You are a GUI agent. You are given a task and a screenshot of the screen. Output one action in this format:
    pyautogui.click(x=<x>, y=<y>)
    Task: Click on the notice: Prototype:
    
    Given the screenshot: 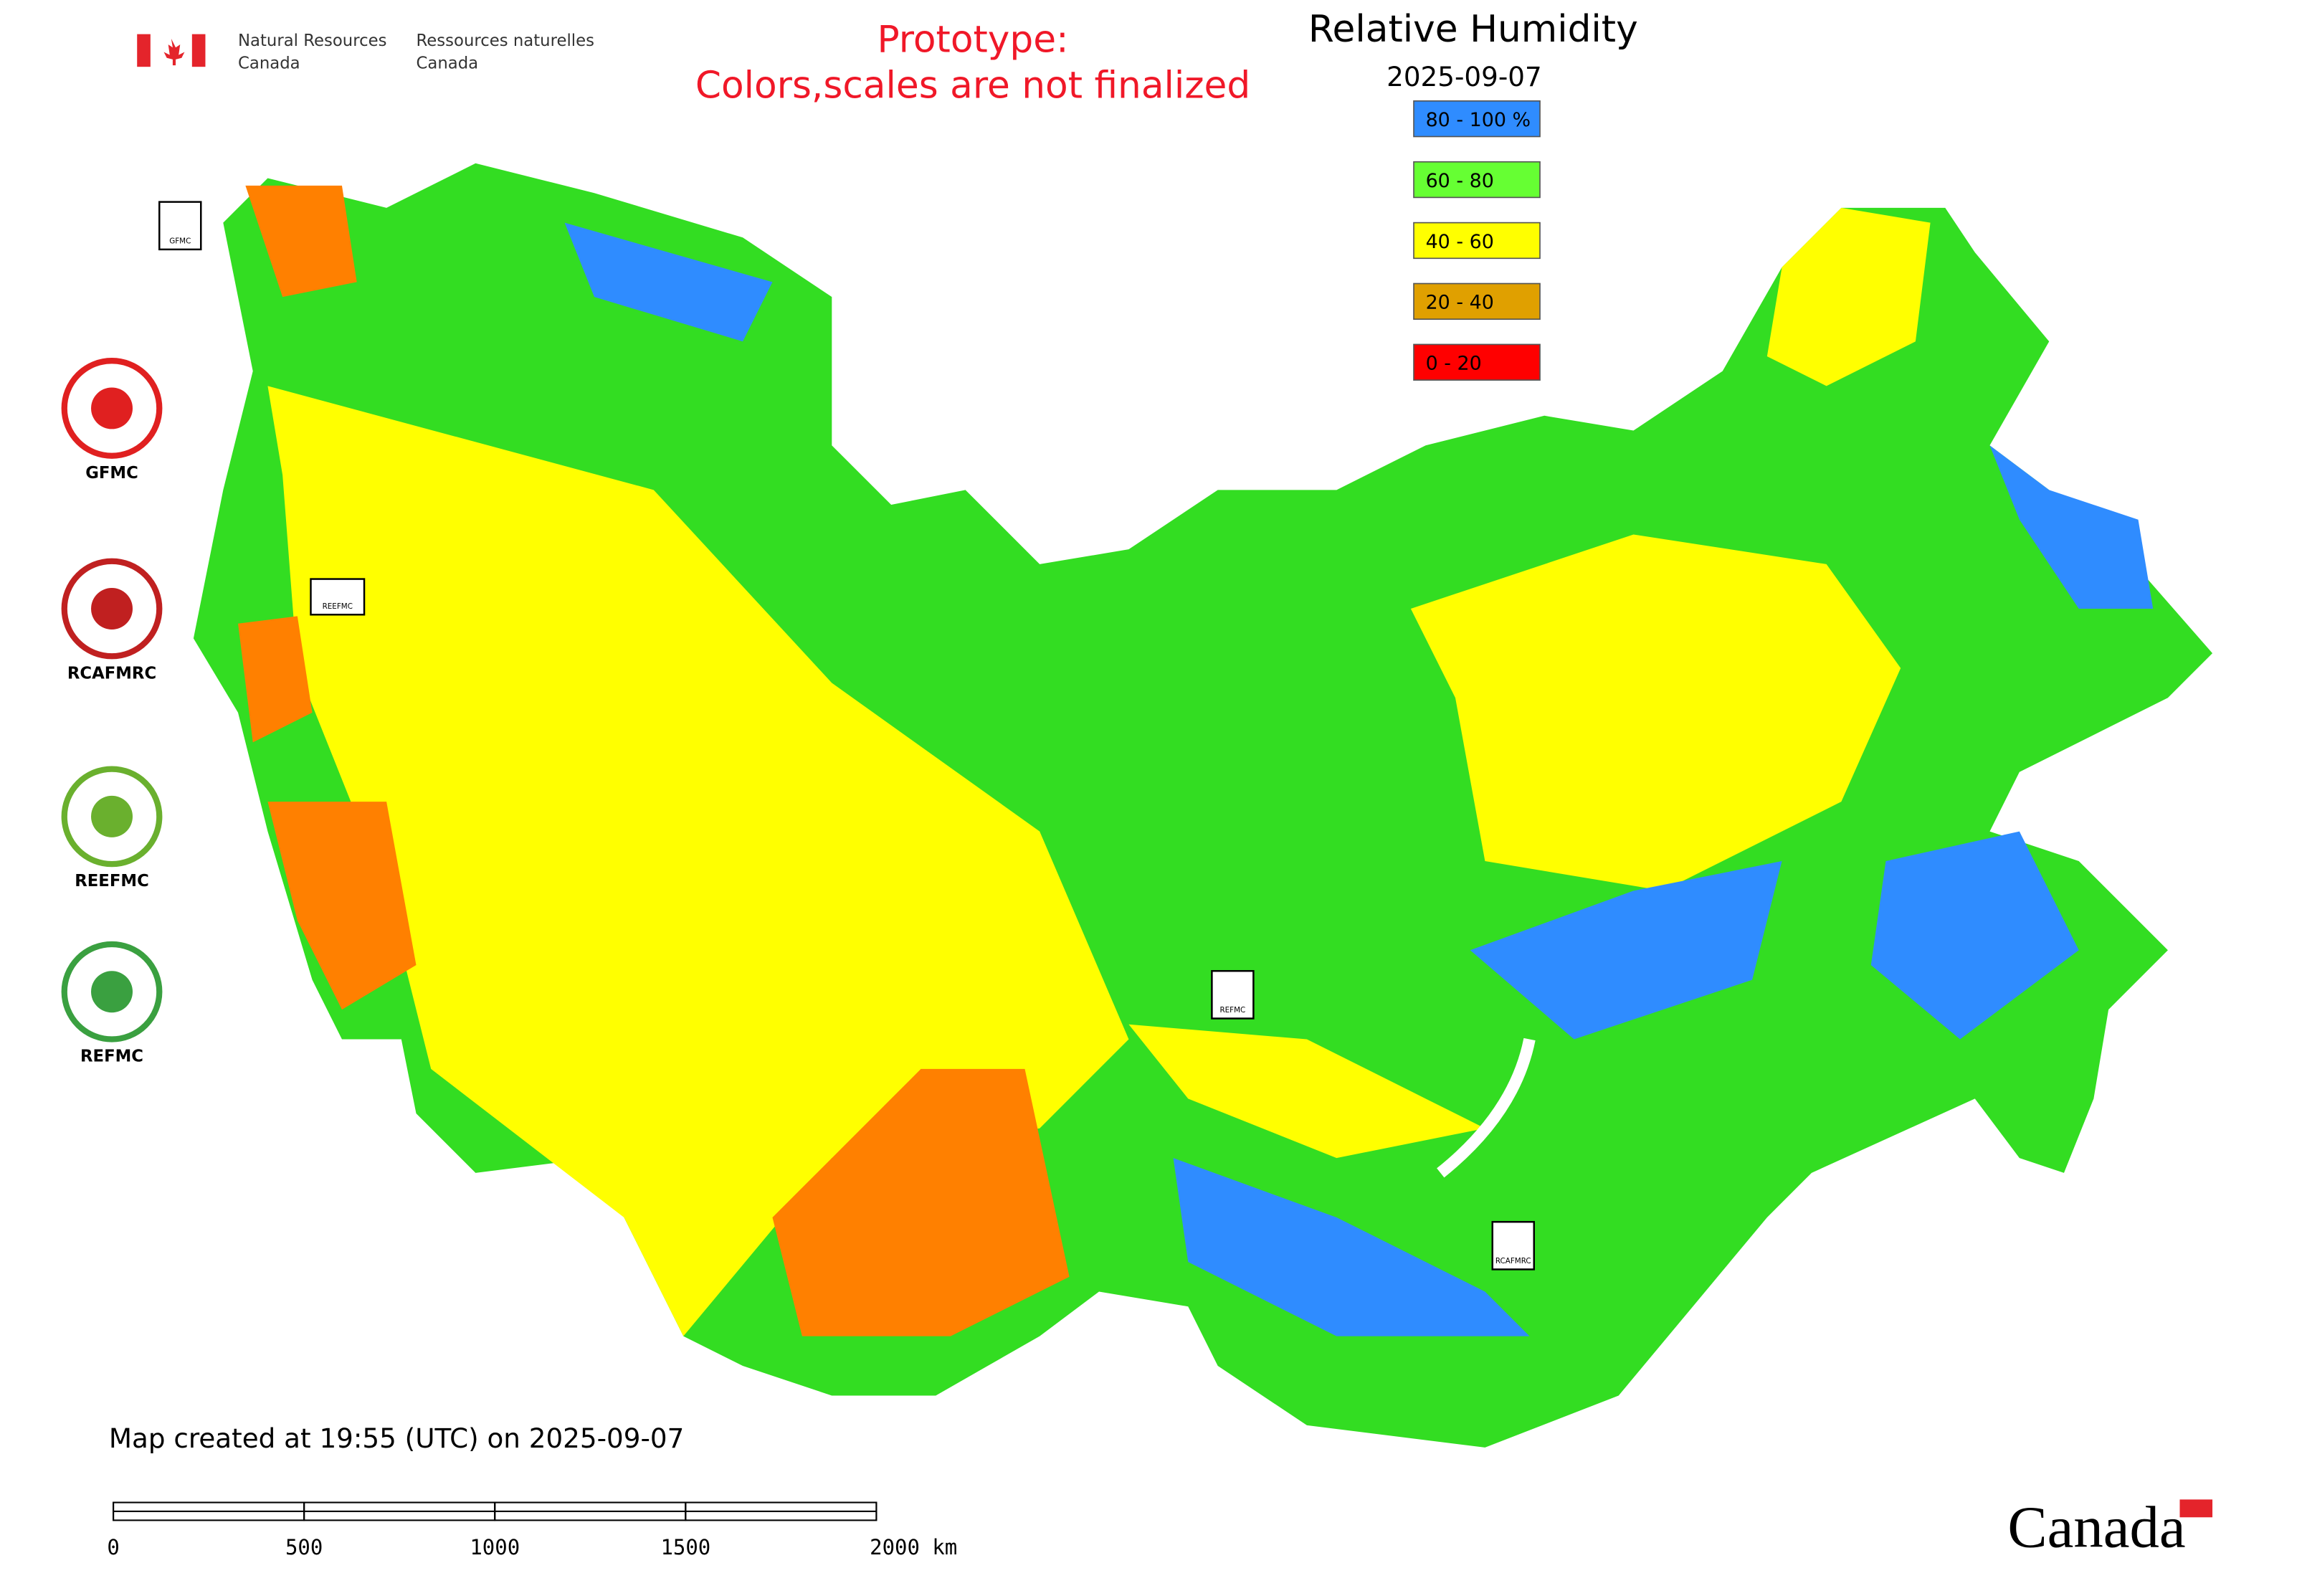 What is the action you would take?
    pyautogui.click(x=973, y=39)
    